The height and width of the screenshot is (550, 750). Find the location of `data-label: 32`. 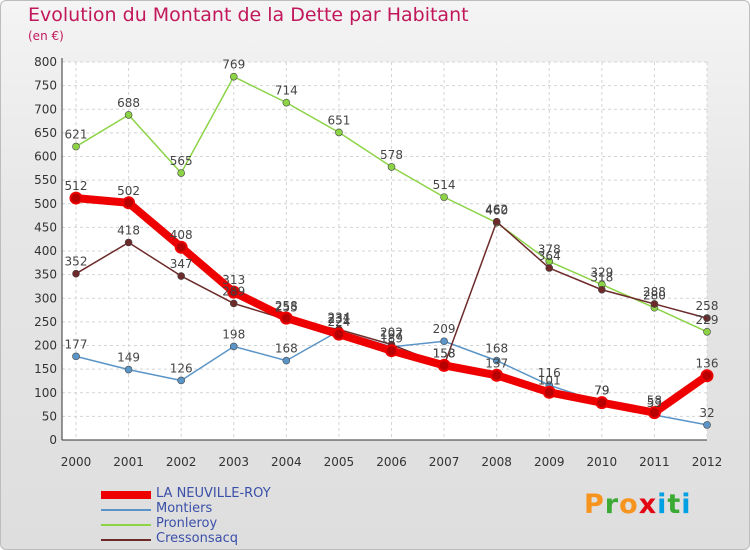

data-label: 32 is located at coordinates (706, 413).